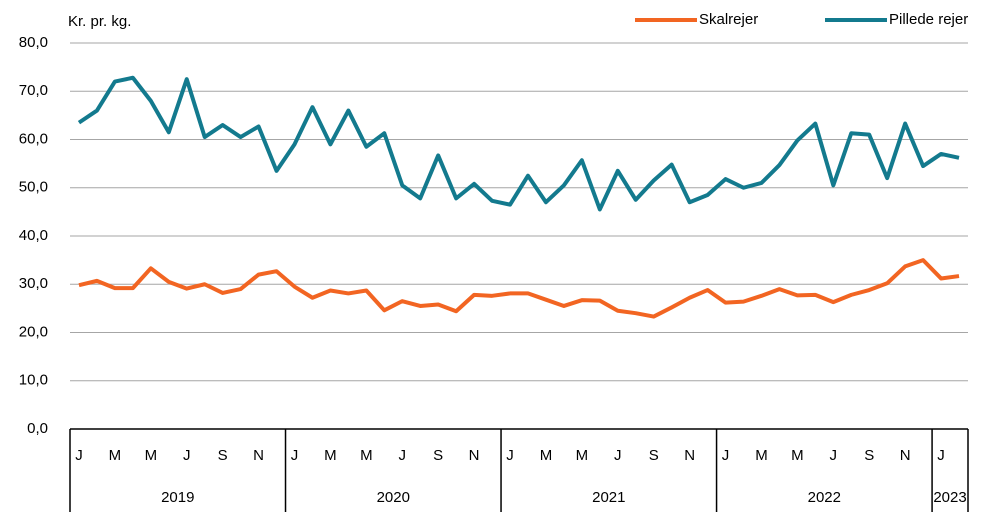 This screenshot has height=512, width=986. I want to click on y-axis-label: Kr. pr. kg., so click(99, 21).